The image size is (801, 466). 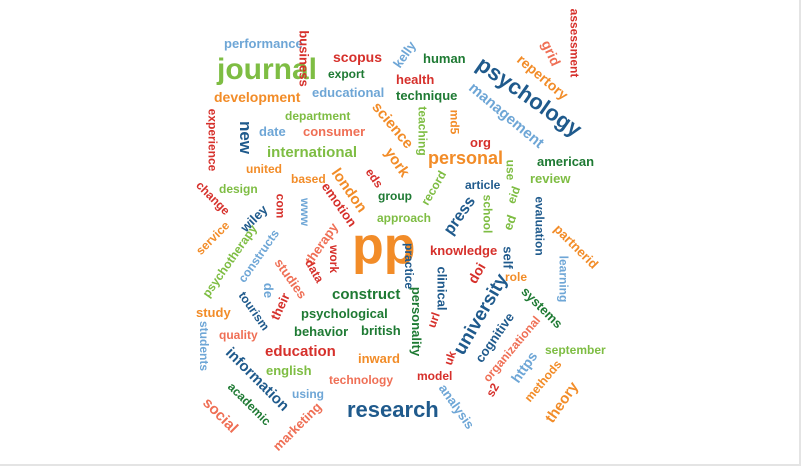 I want to click on word: record, so click(x=434, y=188).